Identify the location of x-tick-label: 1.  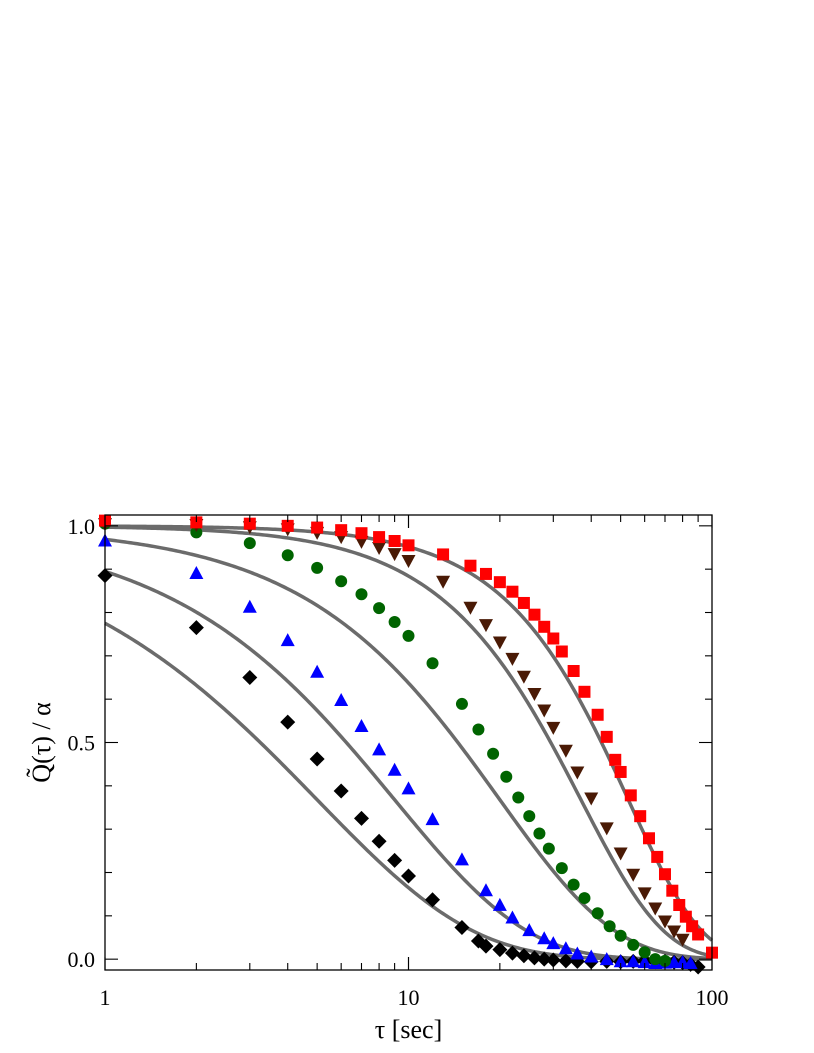
(105, 997).